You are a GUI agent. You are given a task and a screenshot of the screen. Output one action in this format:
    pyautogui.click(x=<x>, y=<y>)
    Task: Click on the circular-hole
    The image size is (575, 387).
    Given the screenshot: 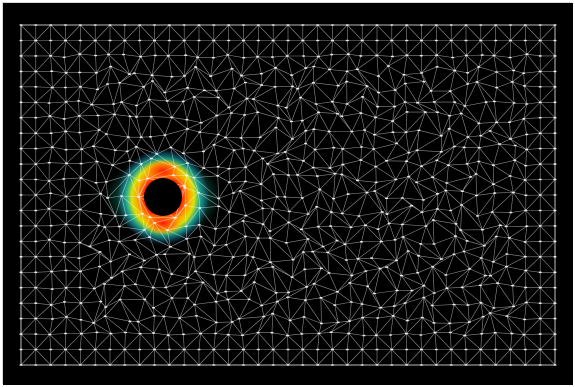 What is the action you would take?
    pyautogui.click(x=163, y=197)
    